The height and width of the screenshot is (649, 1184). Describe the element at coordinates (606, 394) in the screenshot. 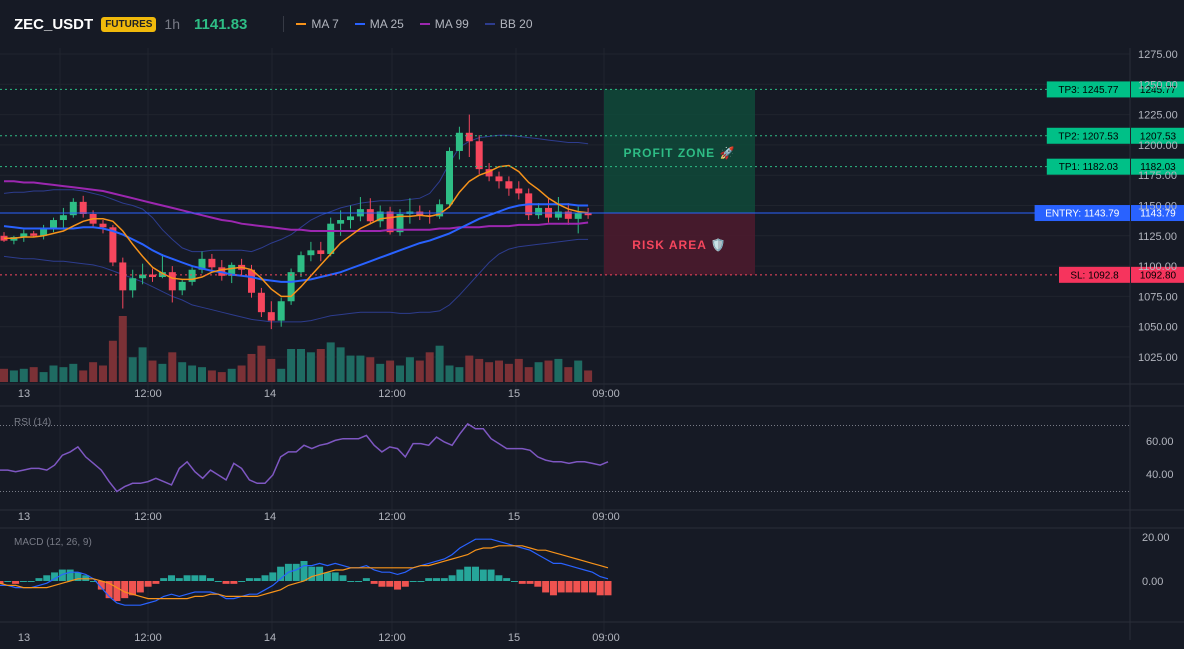

I see `time-tick-label: 09:00` at that location.